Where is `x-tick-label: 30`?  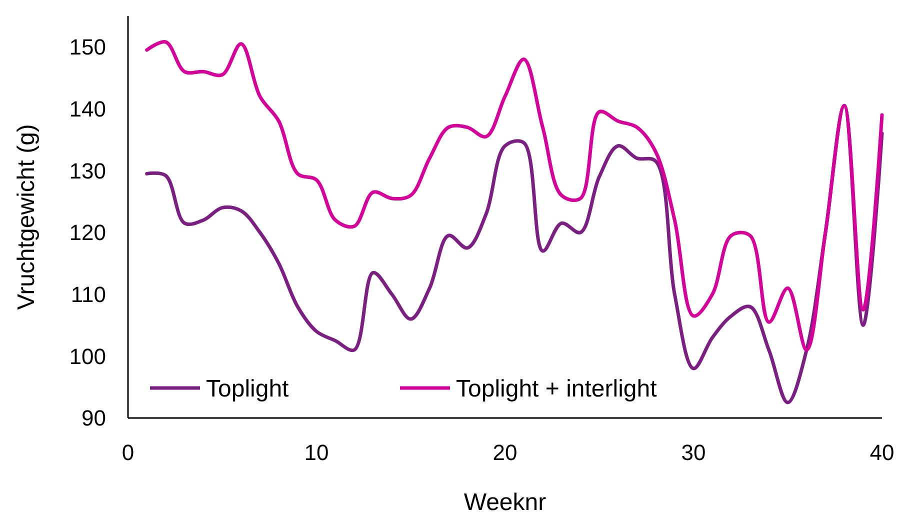 x-tick-label: 30 is located at coordinates (693, 452).